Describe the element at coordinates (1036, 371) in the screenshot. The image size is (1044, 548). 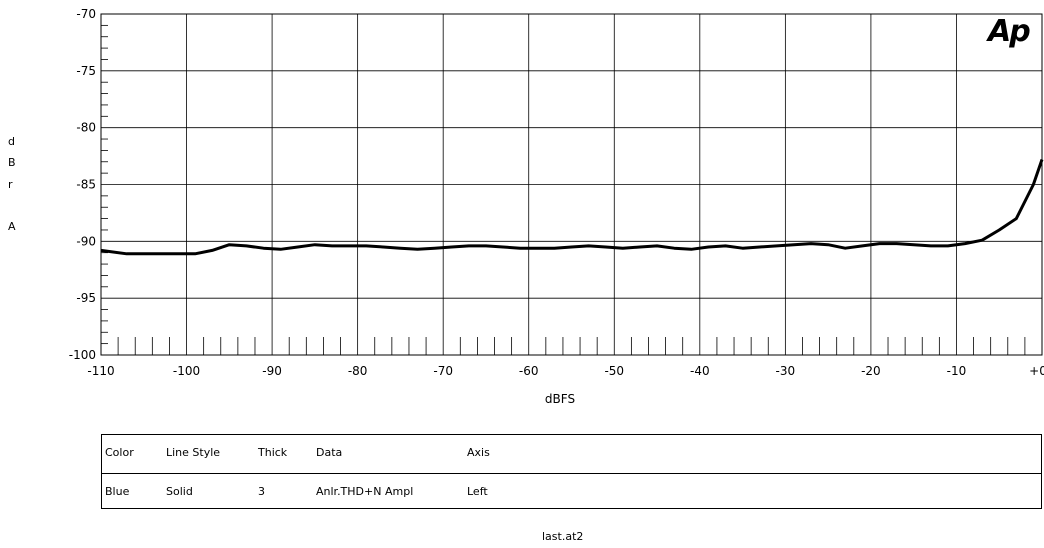
I see `x-tick-label: +0` at that location.